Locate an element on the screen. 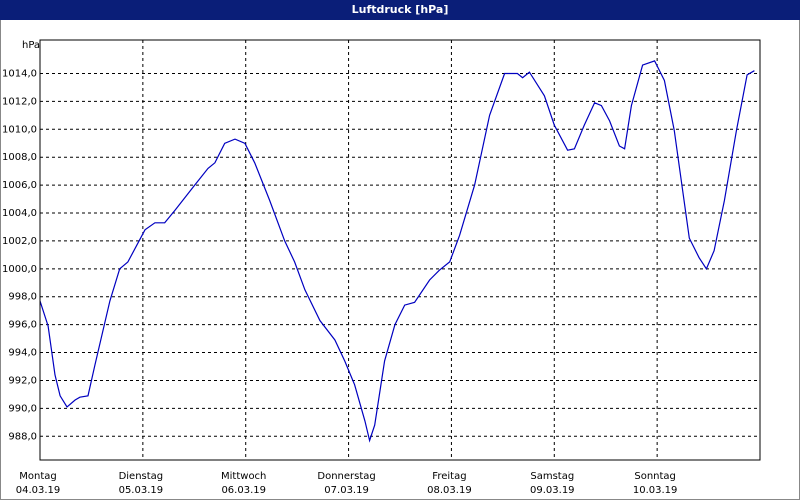 The height and width of the screenshot is (500, 800). x-tick-date: 04.03.19 is located at coordinates (38, 490).